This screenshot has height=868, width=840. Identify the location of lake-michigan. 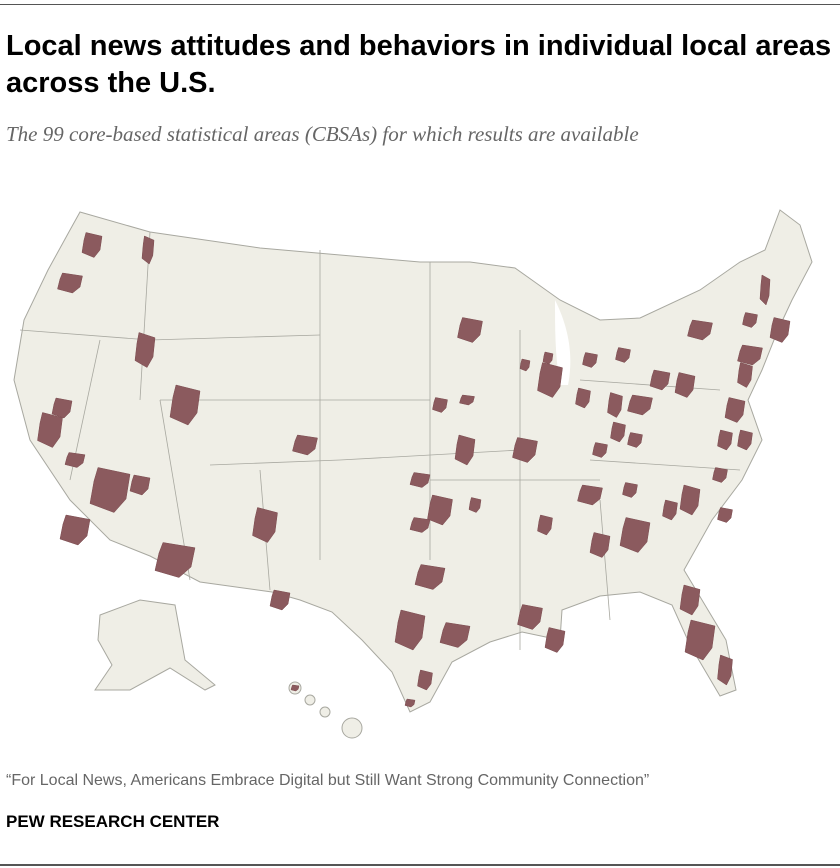
(563, 342).